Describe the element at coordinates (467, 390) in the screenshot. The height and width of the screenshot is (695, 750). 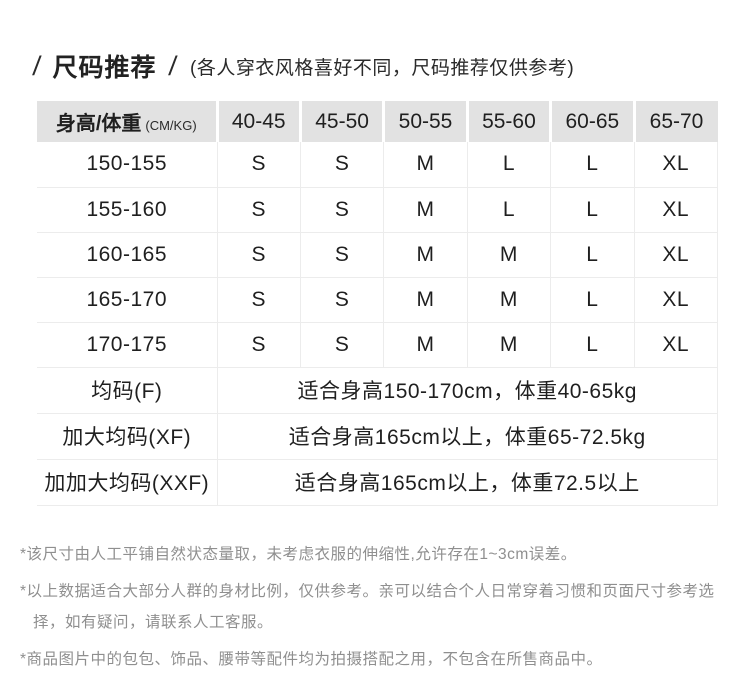
I see `one-size-description: 适合身高150-170cm，体重40-65kg` at that location.